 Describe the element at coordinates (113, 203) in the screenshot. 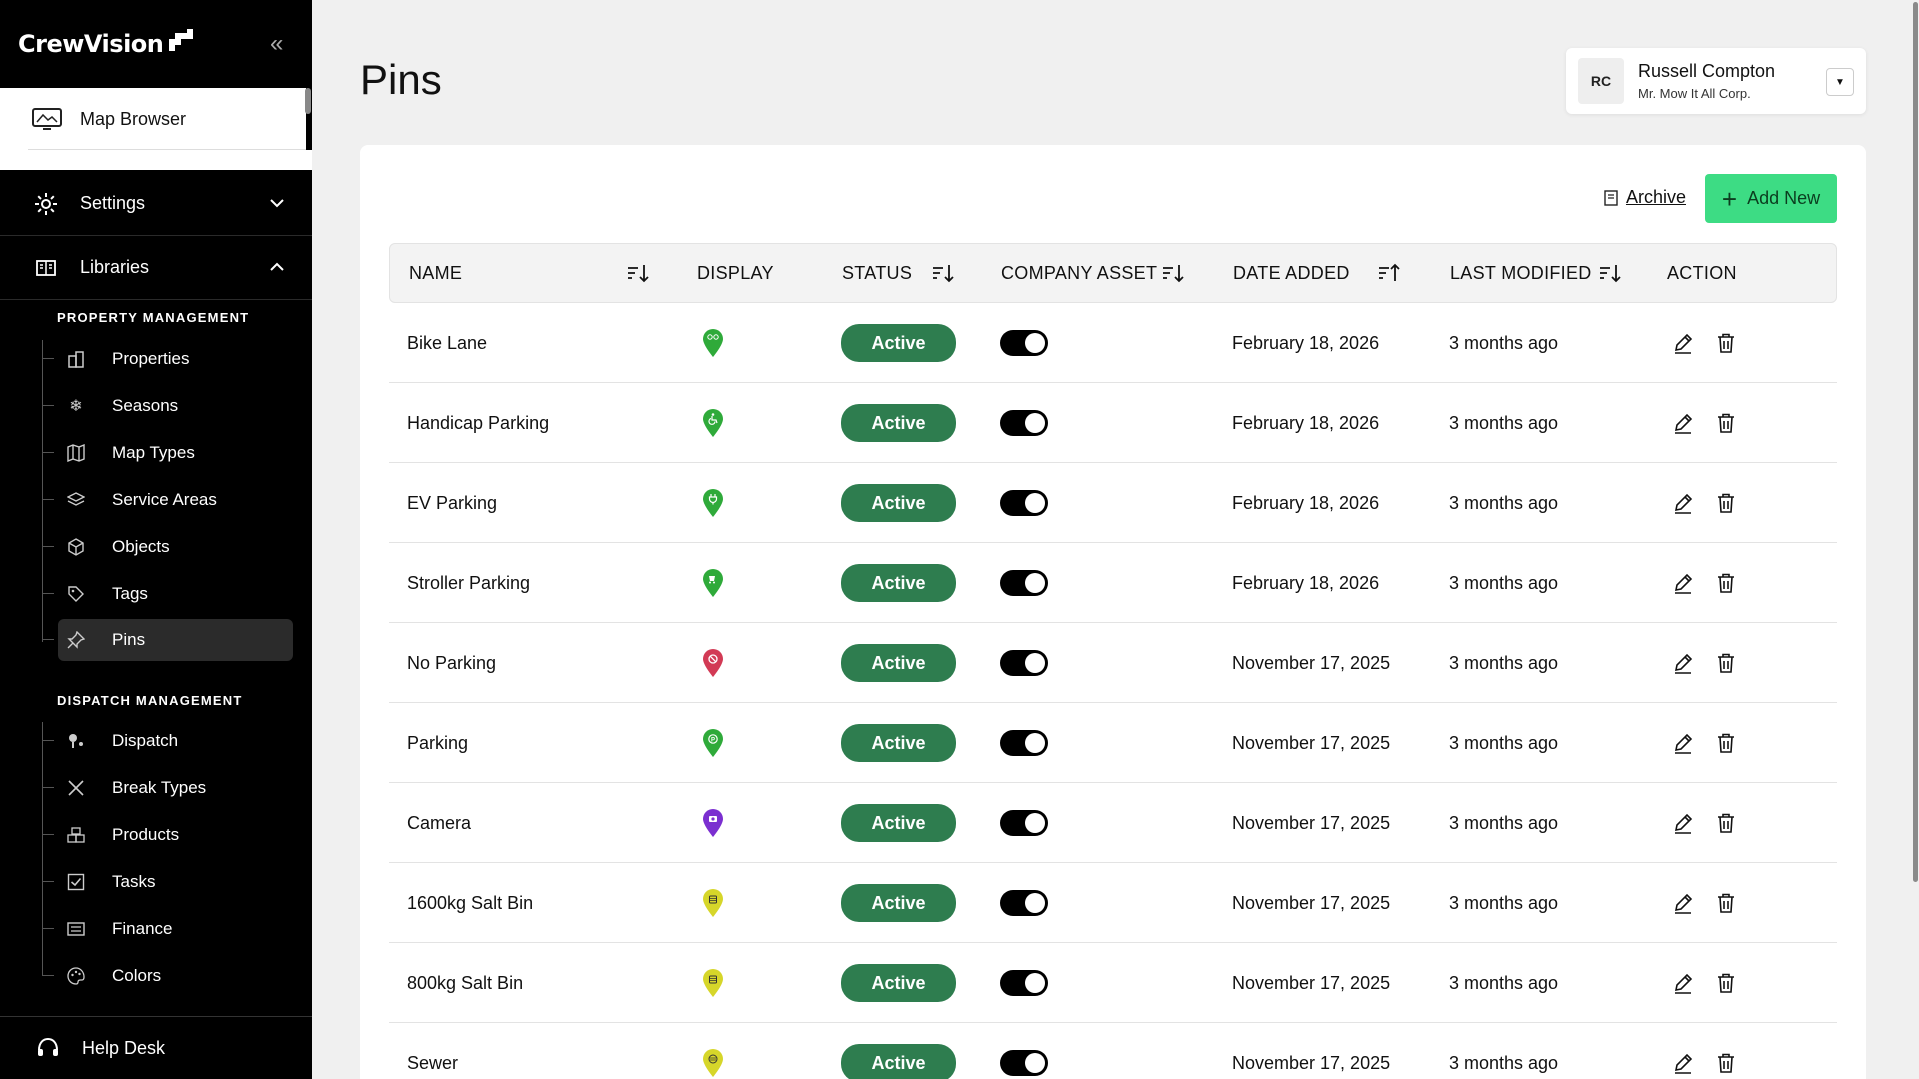

I see `nav-settings-label: Settings` at that location.